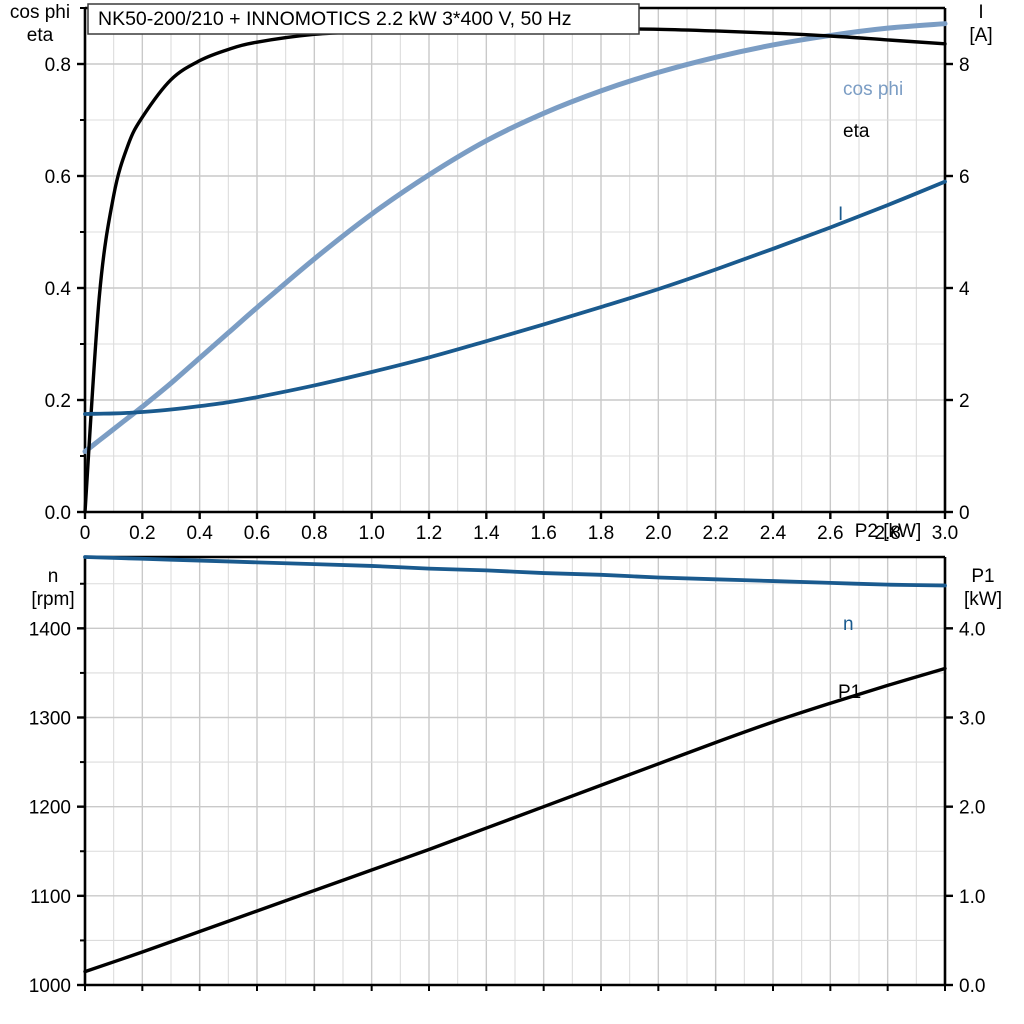 Image resolution: width=1024 pixels, height=1024 pixels. What do you see at coordinates (429, 533) in the screenshot?
I see `svg-text: 1.2` at bounding box center [429, 533].